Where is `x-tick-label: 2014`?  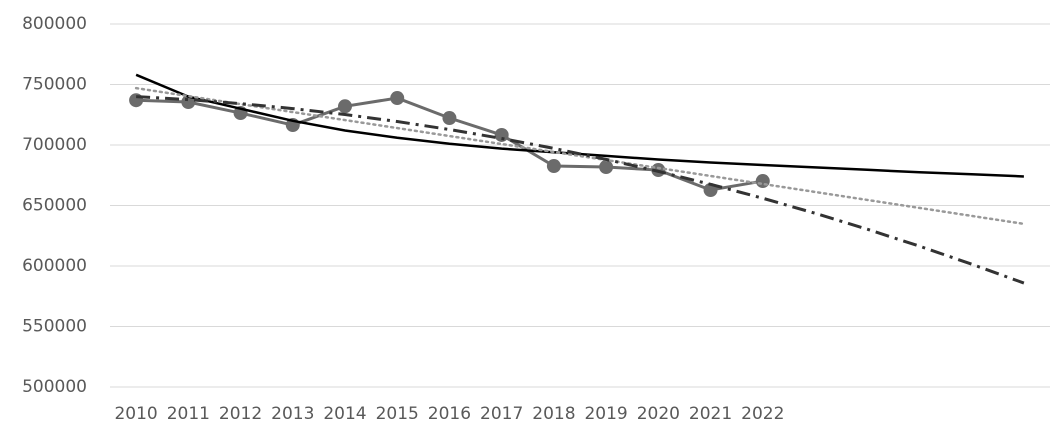 x-tick-label: 2014 is located at coordinates (344, 414).